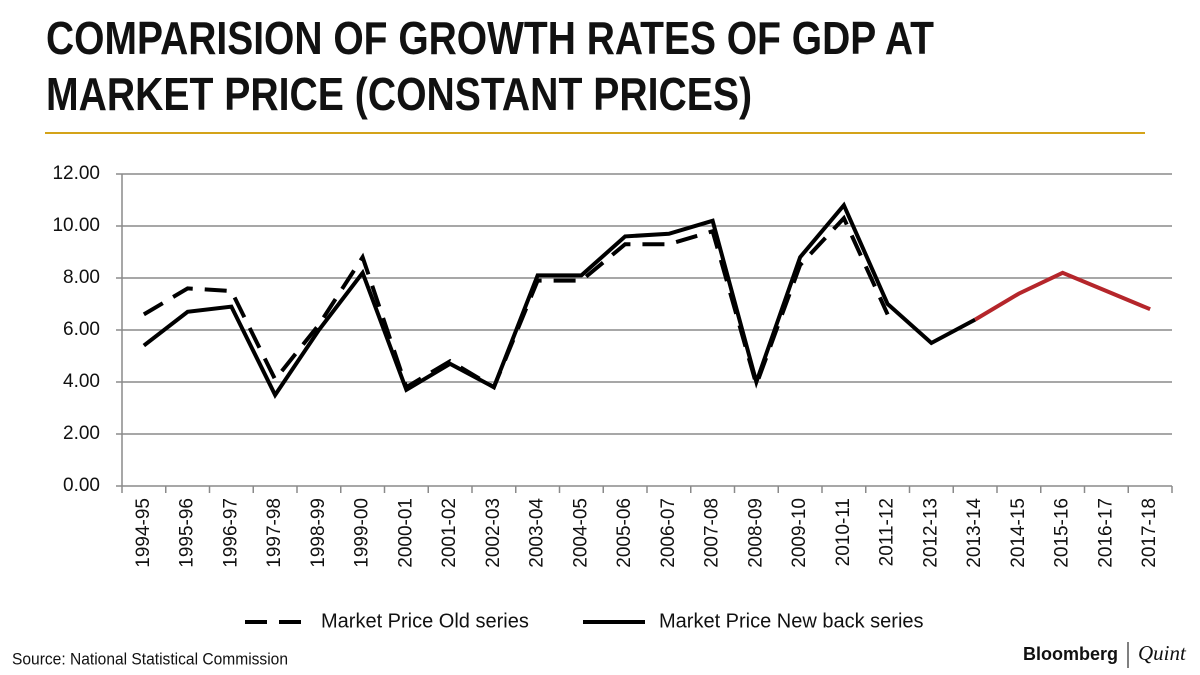 The height and width of the screenshot is (675, 1200). Describe the element at coordinates (1062, 533) in the screenshot. I see `x-tick-label: 2015-16` at that location.